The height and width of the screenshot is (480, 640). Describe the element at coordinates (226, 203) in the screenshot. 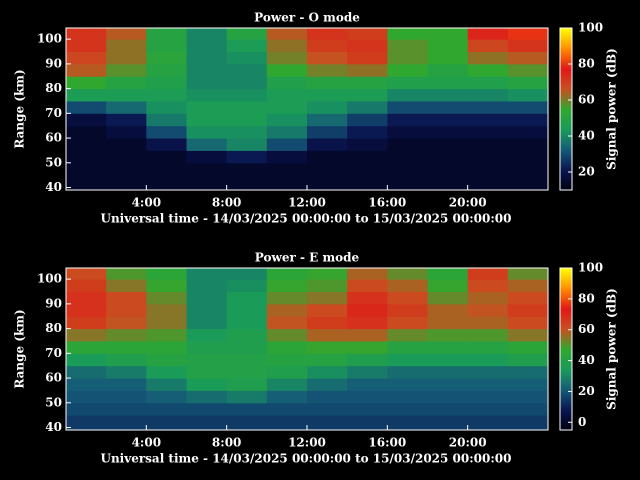

I see `x-tick-label: 8:00` at that location.